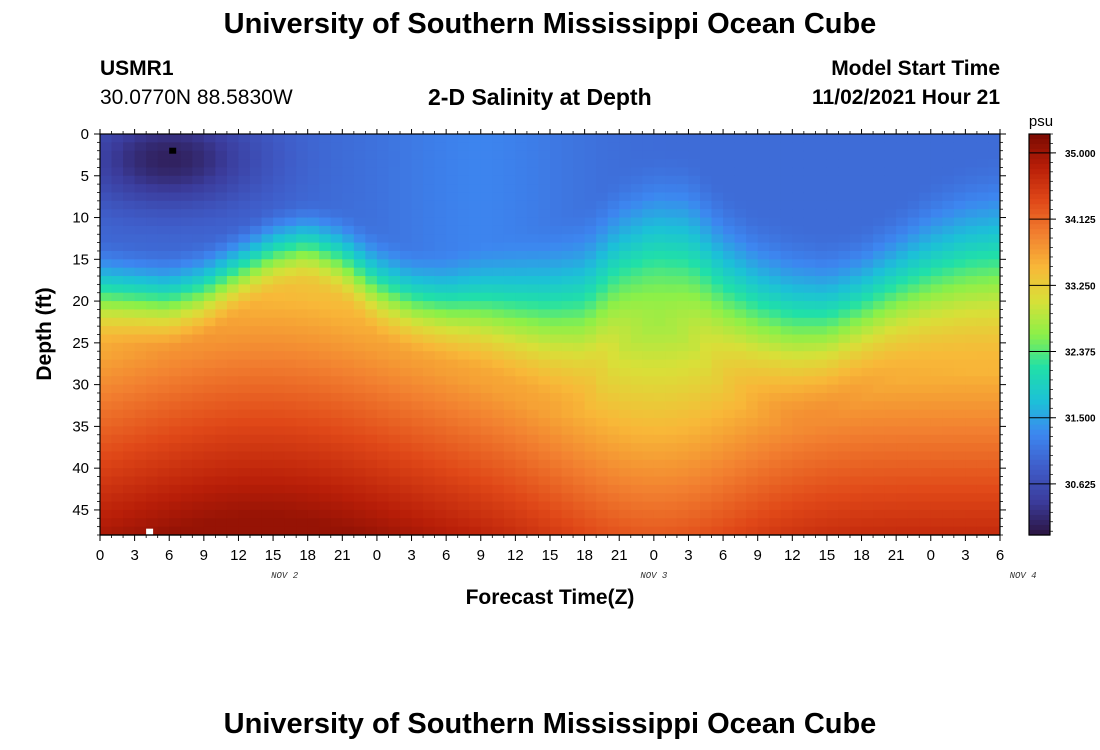 The width and height of the screenshot is (1100, 750). I want to click on chart-subtitle: 2-D Salinity at Depth, so click(540, 97).